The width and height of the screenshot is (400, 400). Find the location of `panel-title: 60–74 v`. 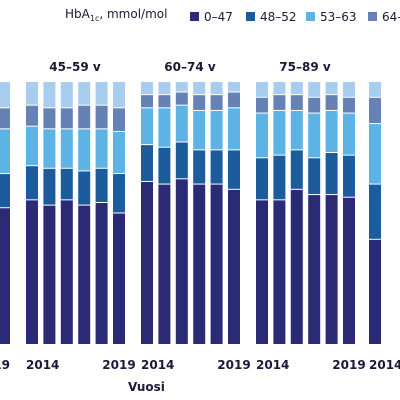

panel-title: 60–74 v is located at coordinates (190, 67).